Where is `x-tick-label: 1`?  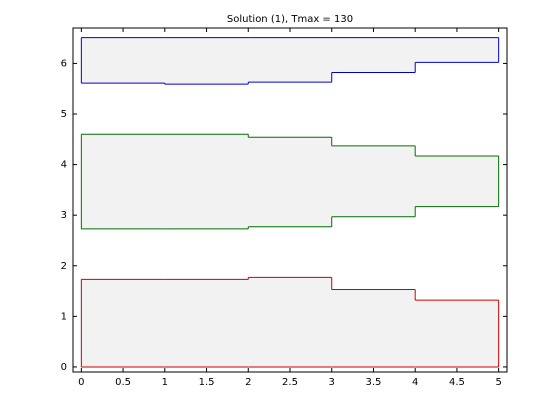
x-tick-label: 1 is located at coordinates (165, 382).